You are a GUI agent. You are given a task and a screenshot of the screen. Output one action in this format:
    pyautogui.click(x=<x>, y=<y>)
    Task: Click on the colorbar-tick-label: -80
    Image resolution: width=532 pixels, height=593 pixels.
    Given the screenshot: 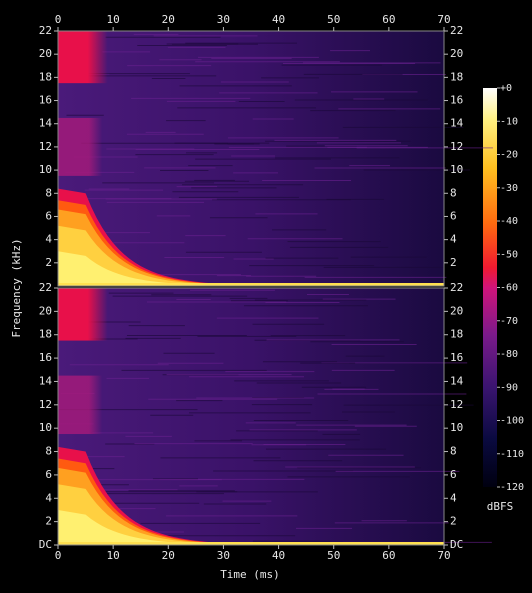 What is the action you would take?
    pyautogui.click(x=509, y=354)
    